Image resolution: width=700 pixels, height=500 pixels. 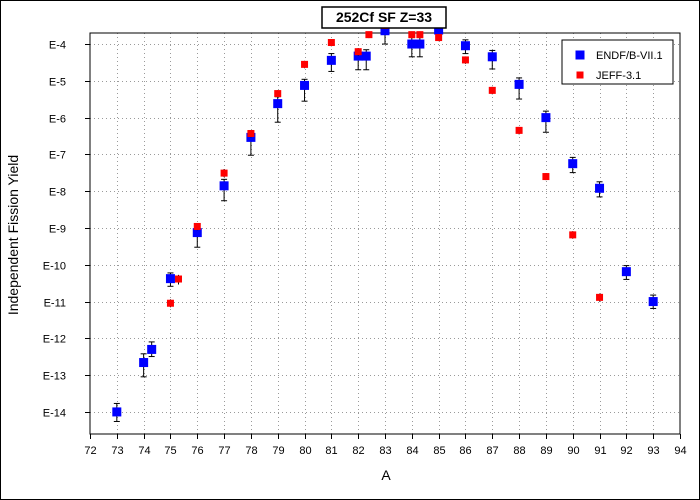 I want to click on title-box, so click(x=384, y=17).